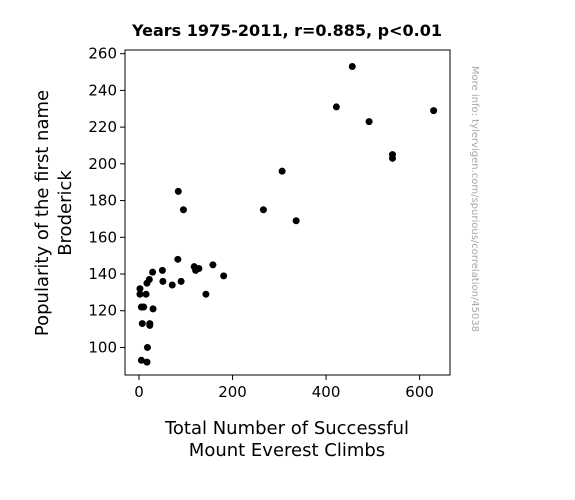 The width and height of the screenshot is (575, 500). What do you see at coordinates (102, 164) in the screenshot?
I see `y-tick-label: 200` at bounding box center [102, 164].